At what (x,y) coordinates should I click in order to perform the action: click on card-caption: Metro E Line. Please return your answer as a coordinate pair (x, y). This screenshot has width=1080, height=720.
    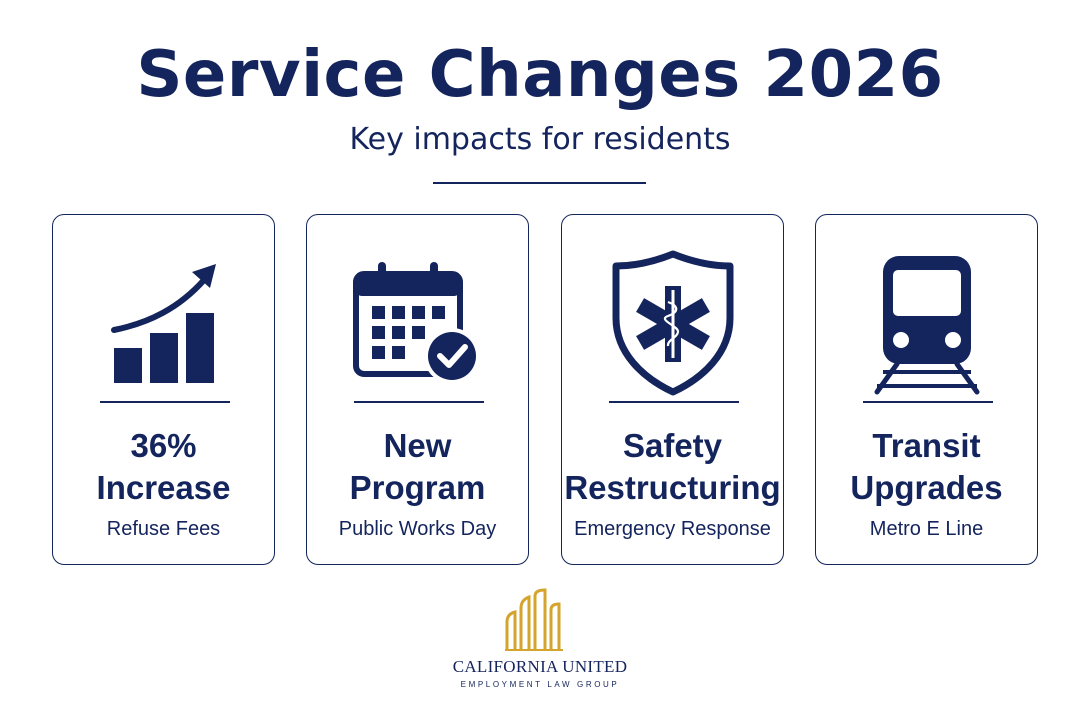
    Looking at the image, I should click on (926, 529).